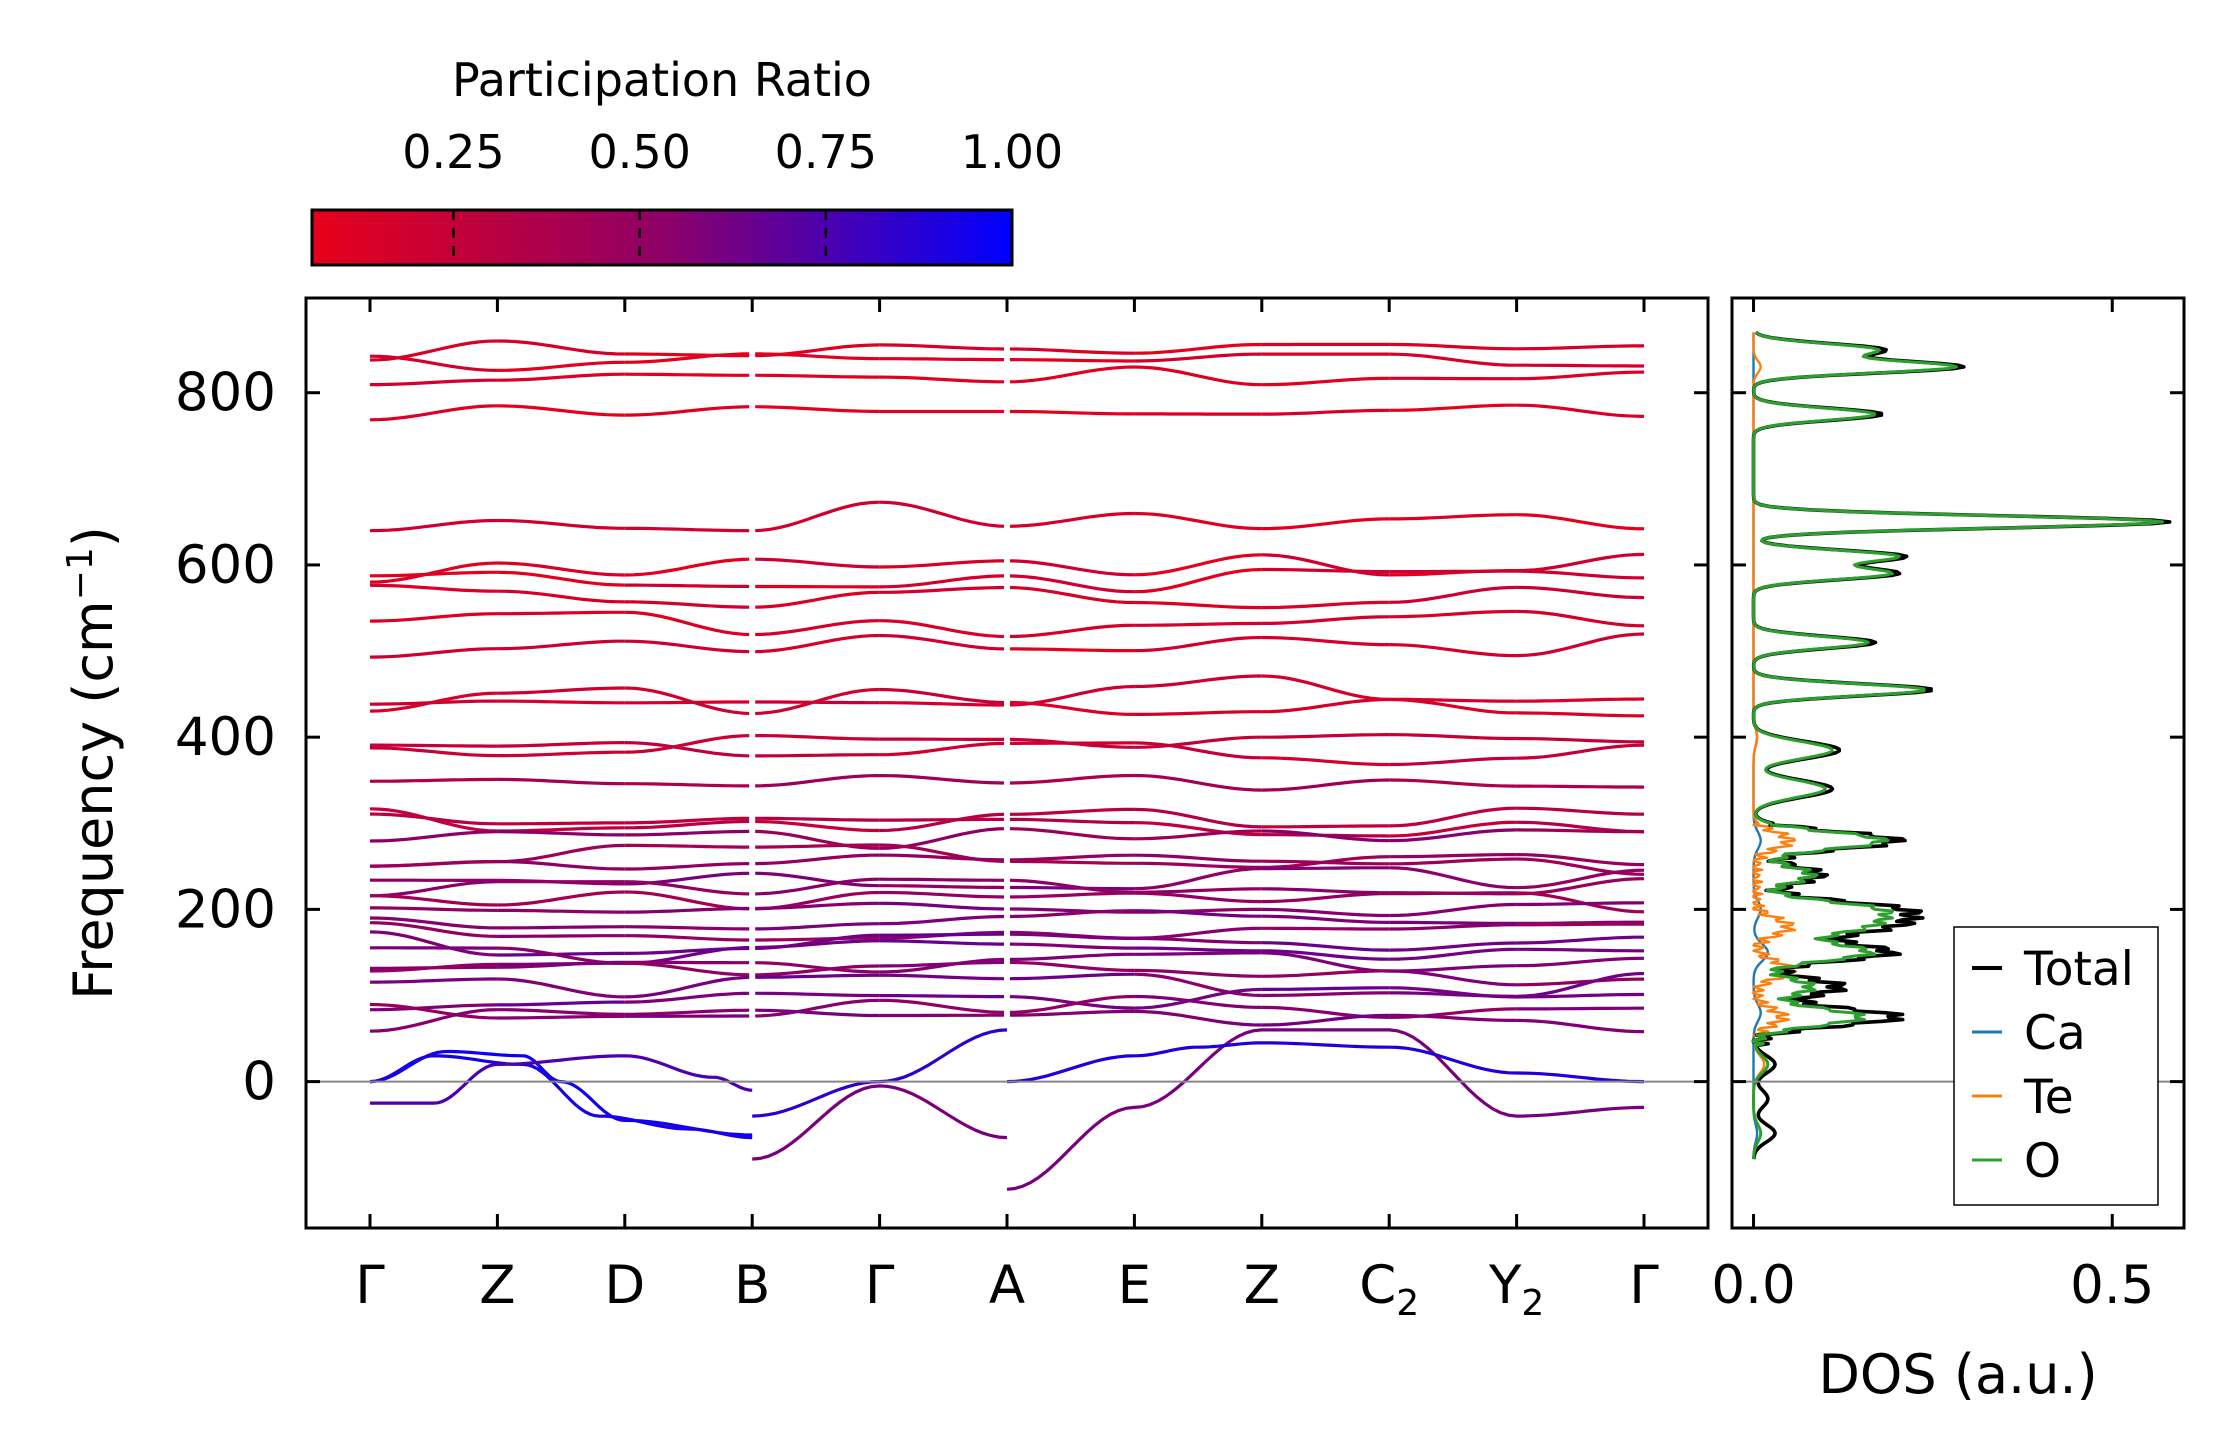 The width and height of the screenshot is (2222, 1455). I want to click on dos-legend: Total Ca Te O, so click(2056, 1066).